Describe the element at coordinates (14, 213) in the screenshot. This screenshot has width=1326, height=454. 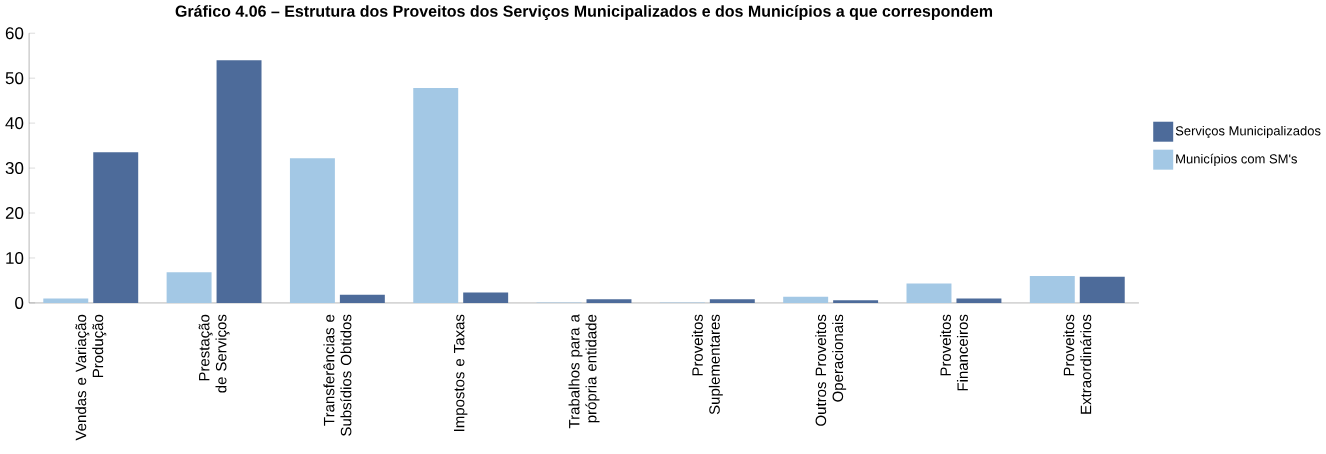
I see `y-tick-label: 20` at that location.